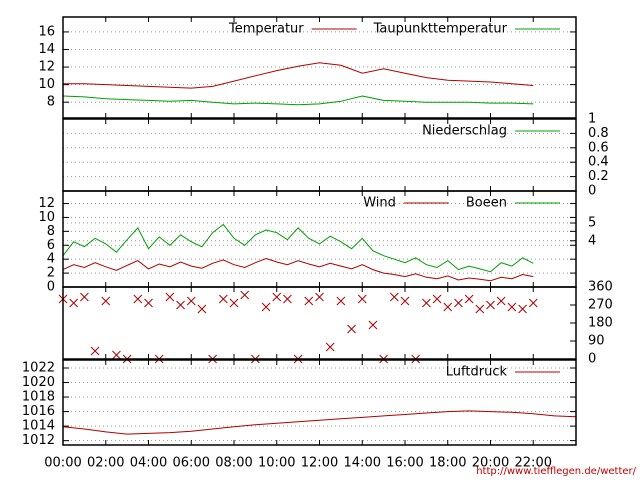  What do you see at coordinates (600, 305) in the screenshot?
I see `y2-tick-label: 270` at bounding box center [600, 305].